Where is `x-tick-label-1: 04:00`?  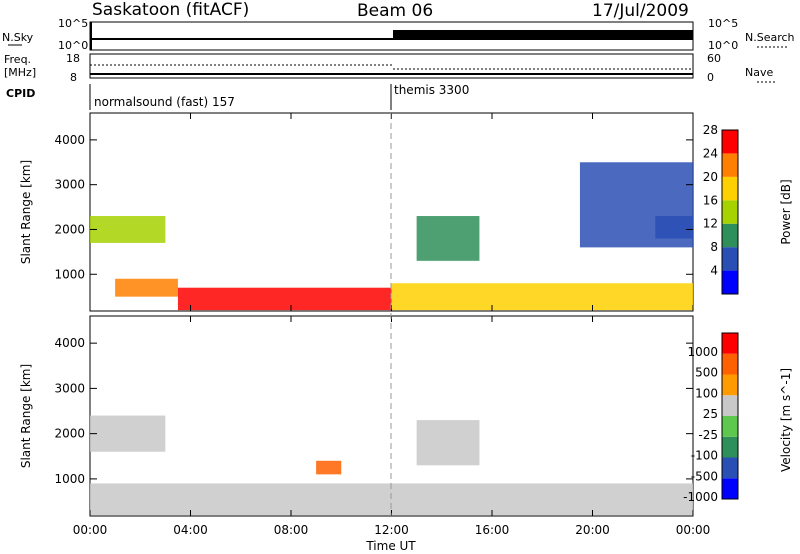 x-tick-label-1: 04:00 is located at coordinates (190, 530).